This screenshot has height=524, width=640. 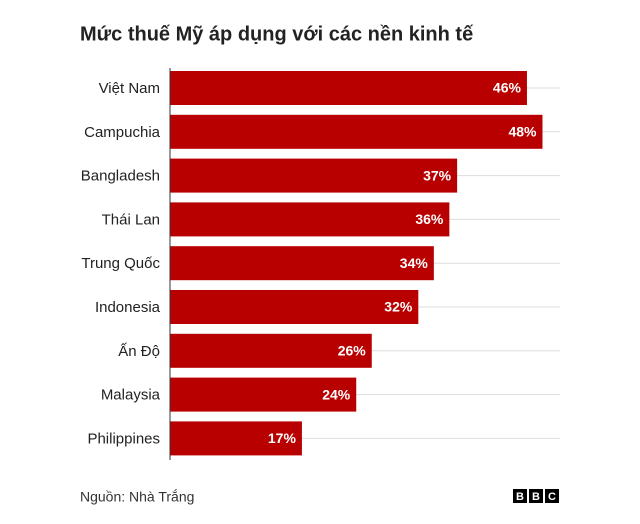 What do you see at coordinates (123, 438) in the screenshot?
I see `category-label: Philippines` at bounding box center [123, 438].